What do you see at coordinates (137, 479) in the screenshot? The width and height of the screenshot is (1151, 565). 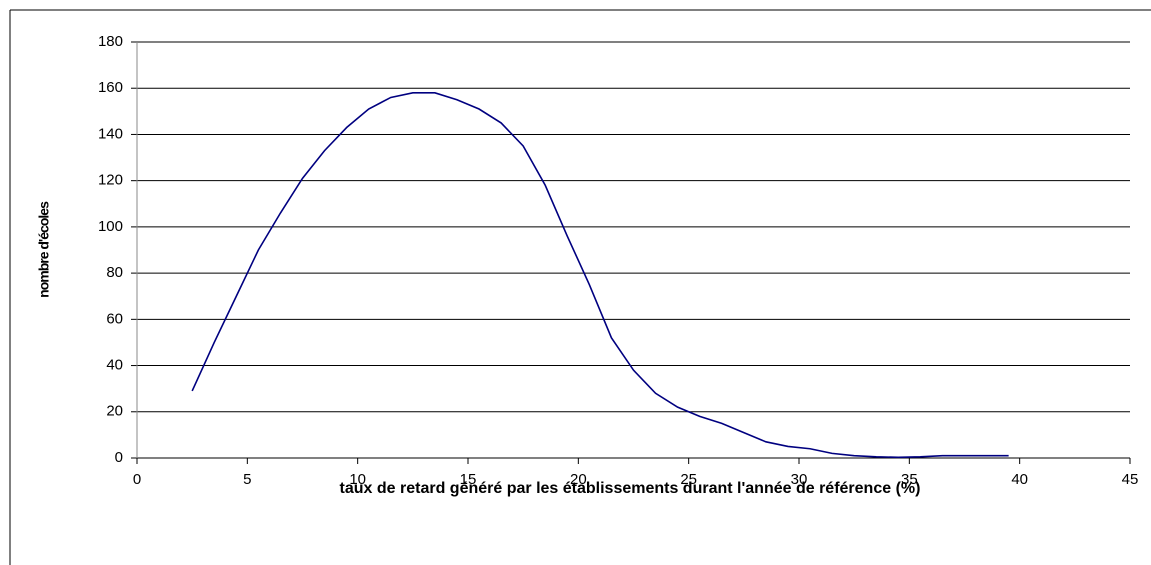 I see `x-tick-label: 0` at bounding box center [137, 479].